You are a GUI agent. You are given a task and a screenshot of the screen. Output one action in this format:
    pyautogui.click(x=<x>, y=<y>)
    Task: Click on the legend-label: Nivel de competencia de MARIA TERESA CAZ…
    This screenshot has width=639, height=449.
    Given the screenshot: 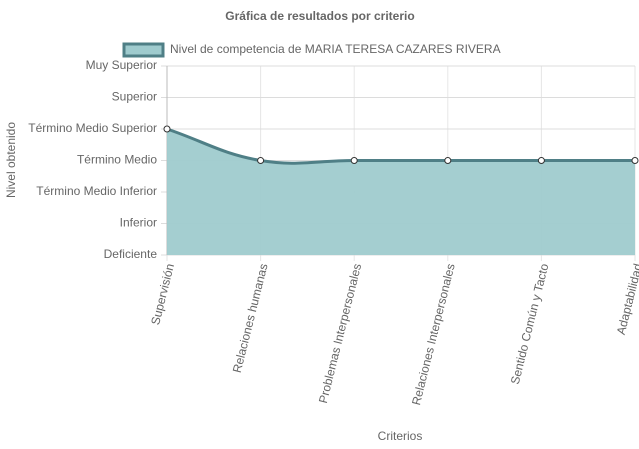 What is the action you would take?
    pyautogui.click(x=335, y=49)
    